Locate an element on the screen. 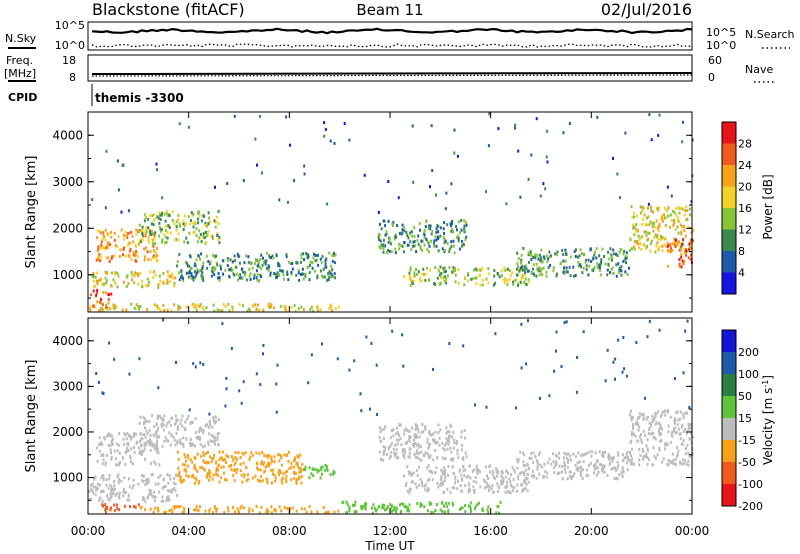  freq-tick-right-bottom: 0 is located at coordinates (711, 77).